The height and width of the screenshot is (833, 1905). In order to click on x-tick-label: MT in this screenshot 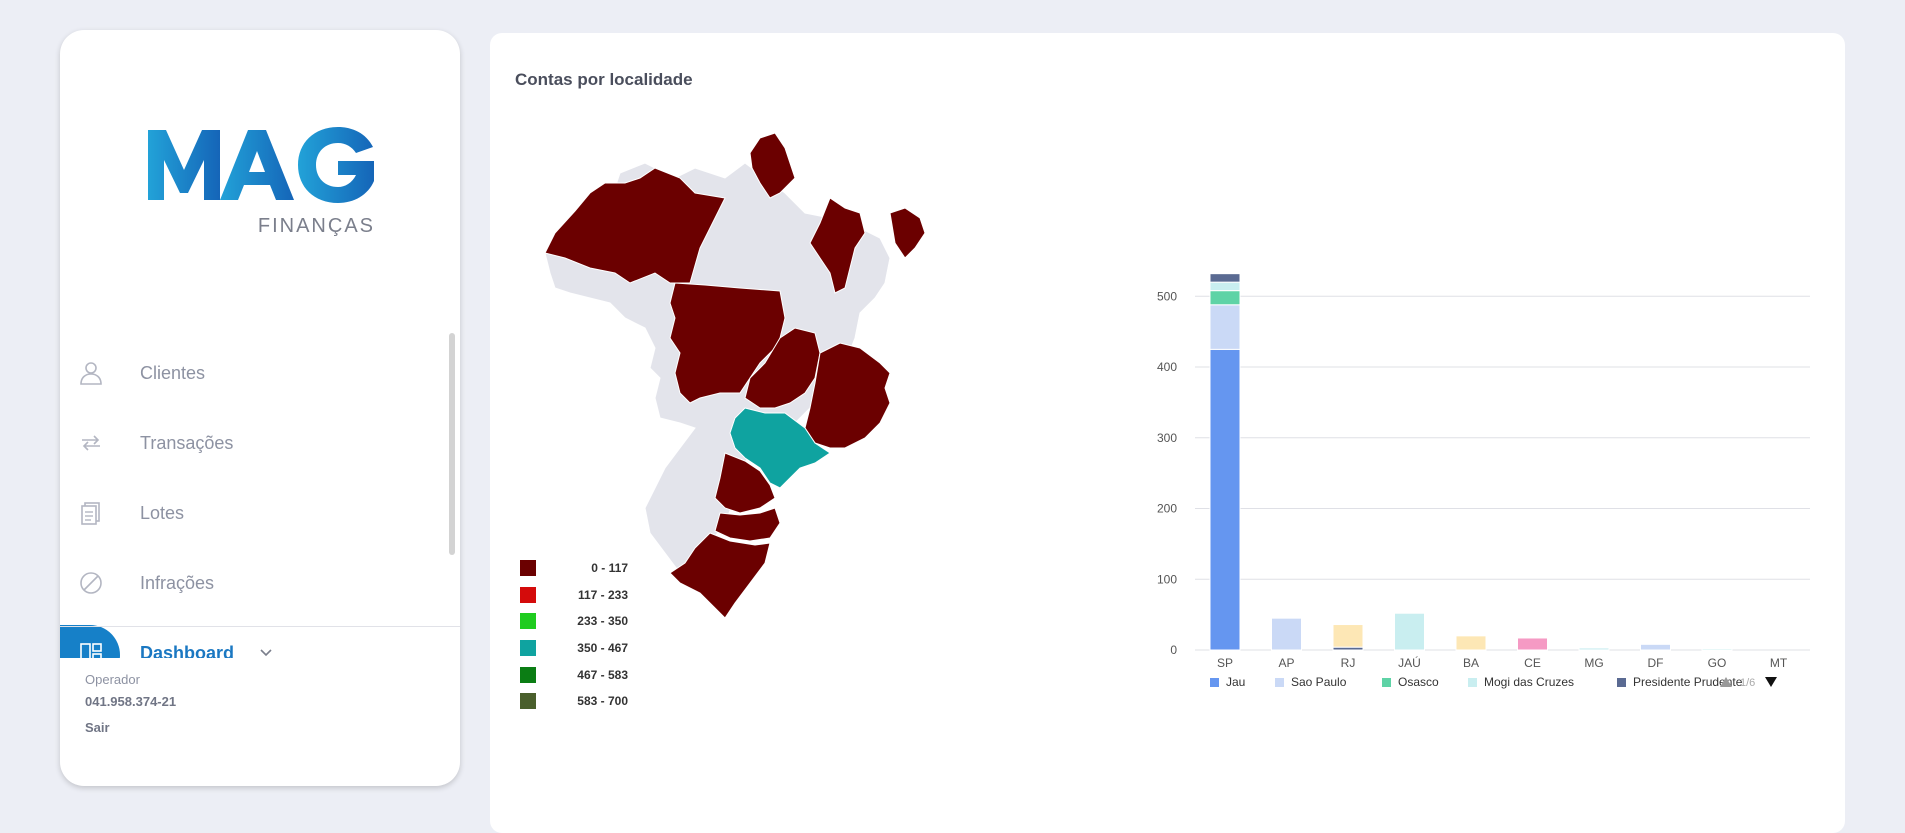, I will do `click(1779, 663)`.